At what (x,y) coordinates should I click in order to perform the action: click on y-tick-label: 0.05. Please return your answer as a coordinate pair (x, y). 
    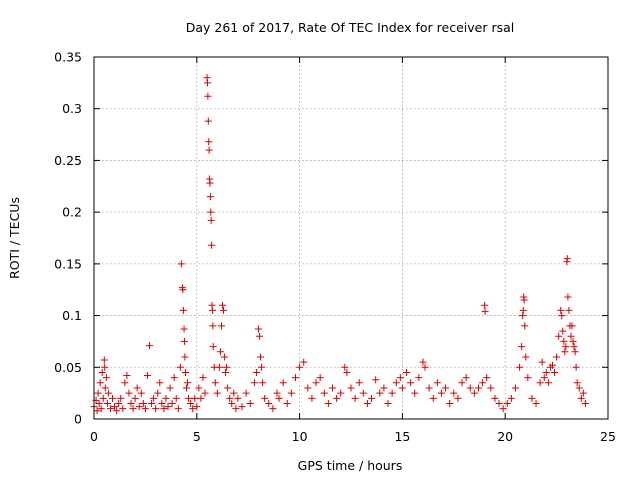
    Looking at the image, I should click on (68, 367).